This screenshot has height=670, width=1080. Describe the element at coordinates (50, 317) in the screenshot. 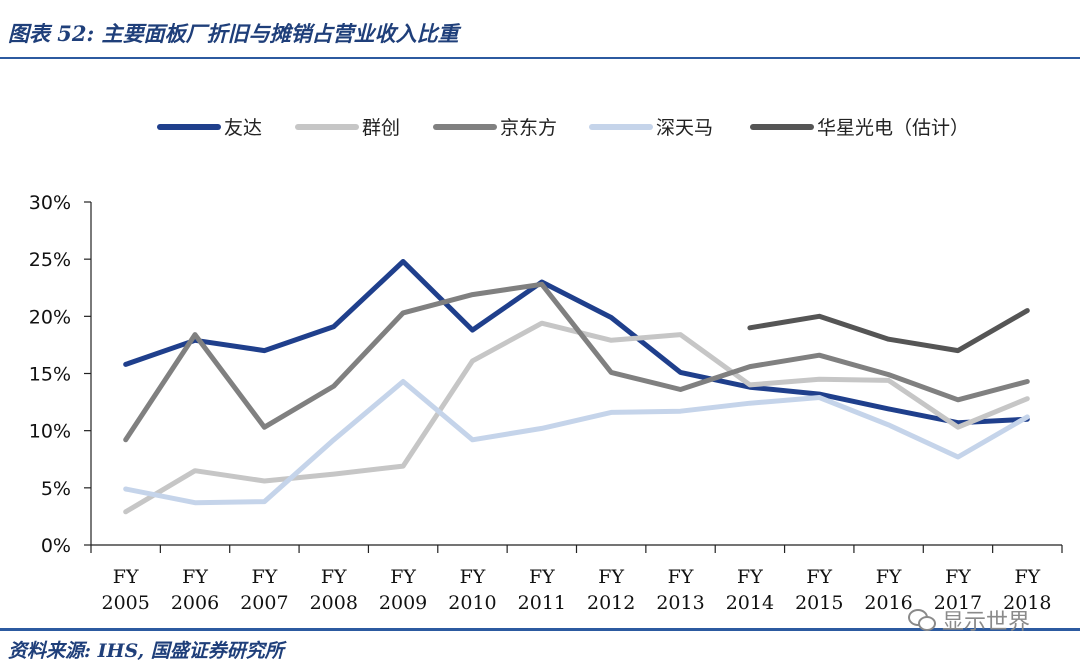

I see `y-tick-label: 20%` at that location.